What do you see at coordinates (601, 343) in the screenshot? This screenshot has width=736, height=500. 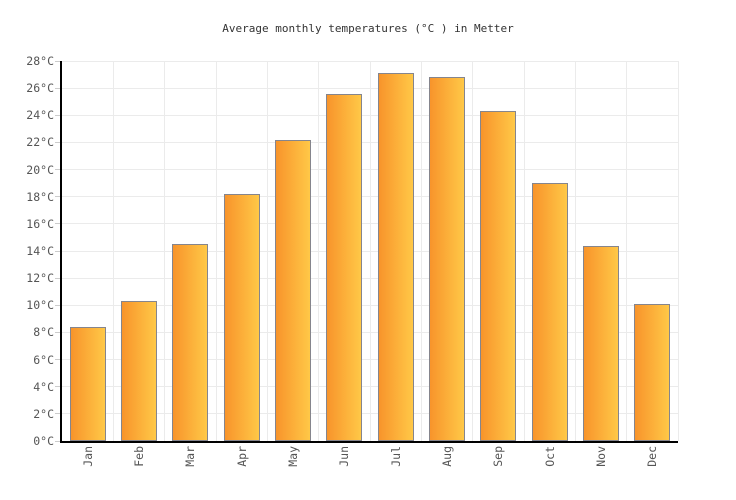 I see `bar-nov` at bounding box center [601, 343].